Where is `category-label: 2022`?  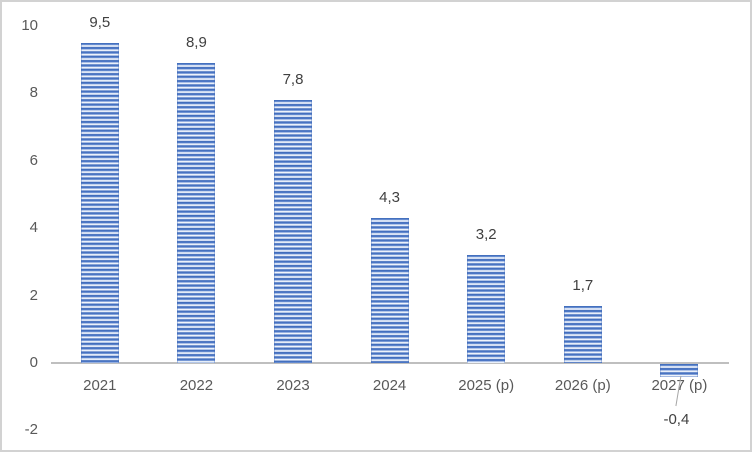
category-label: 2022 is located at coordinates (196, 385).